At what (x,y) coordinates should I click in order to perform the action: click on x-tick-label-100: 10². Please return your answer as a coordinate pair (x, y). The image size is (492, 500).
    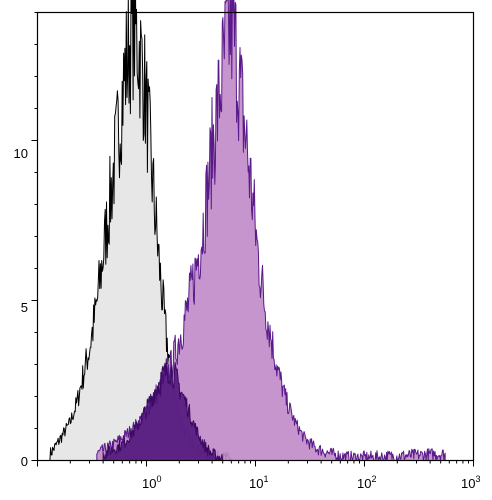
    Looking at the image, I should click on (366, 482).